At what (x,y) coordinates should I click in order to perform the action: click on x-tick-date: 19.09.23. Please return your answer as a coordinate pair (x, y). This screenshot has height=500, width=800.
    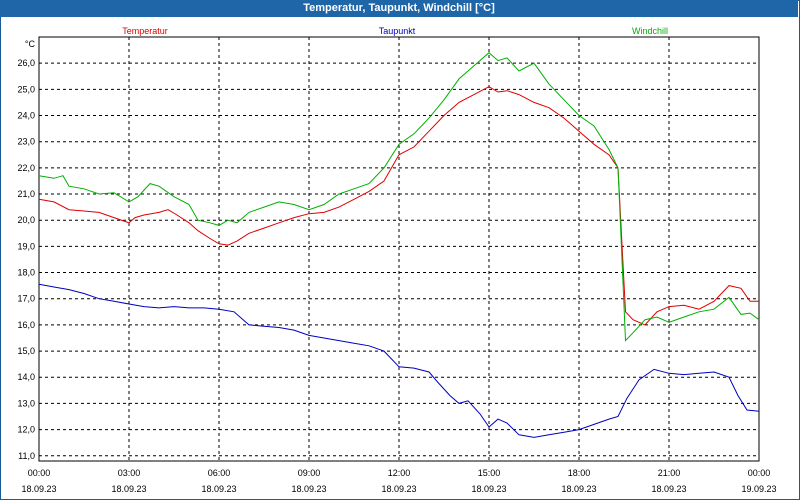
    Looking at the image, I should click on (758, 489).